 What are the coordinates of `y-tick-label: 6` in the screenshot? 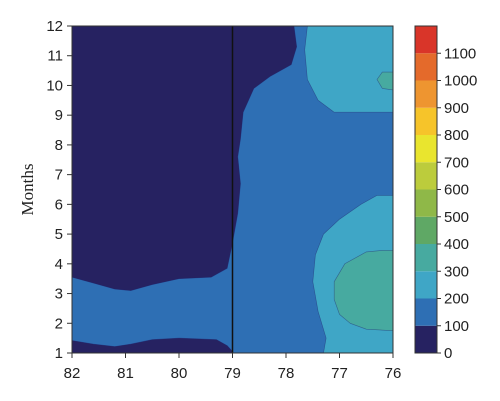 It's located at (59, 204).